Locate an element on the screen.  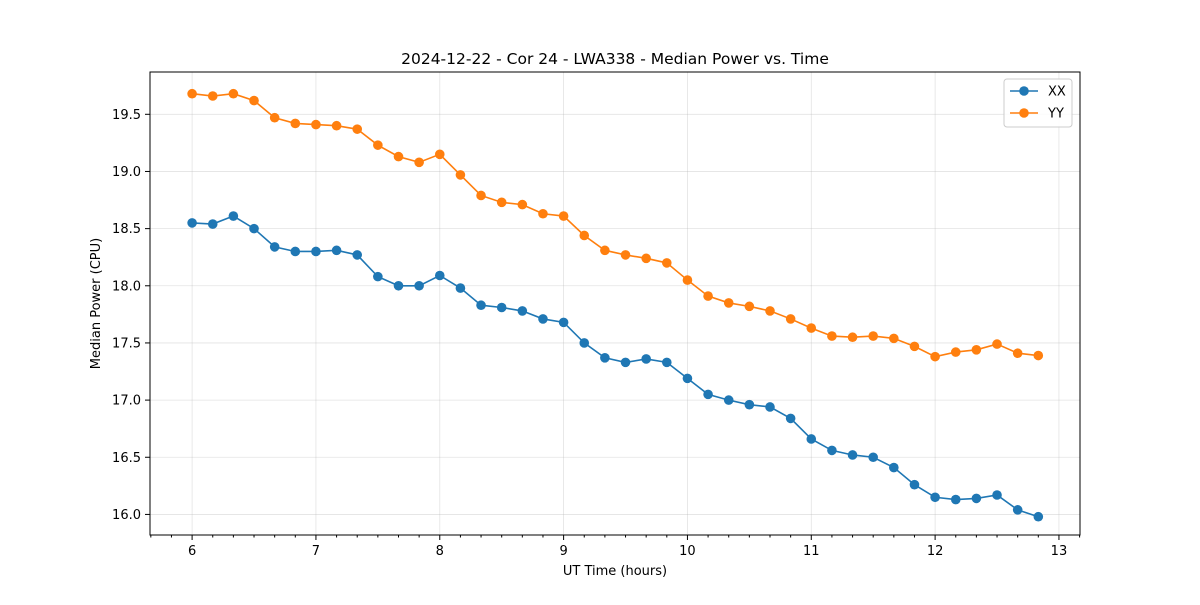
x-tick-label: 6 is located at coordinates (192, 551).